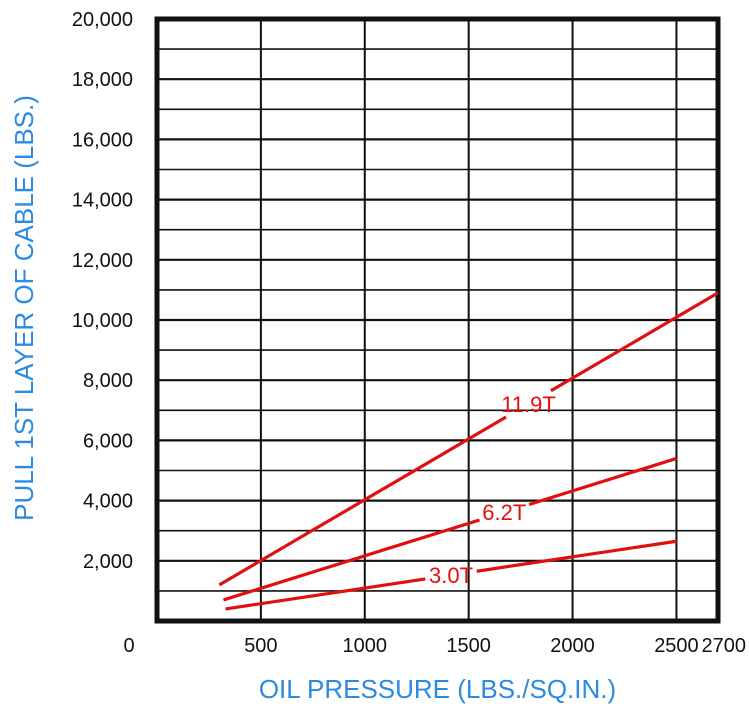  What do you see at coordinates (437, 689) in the screenshot?
I see `x-axis-title: OIL PRESSURE (LBS./SQ.IN.)` at bounding box center [437, 689].